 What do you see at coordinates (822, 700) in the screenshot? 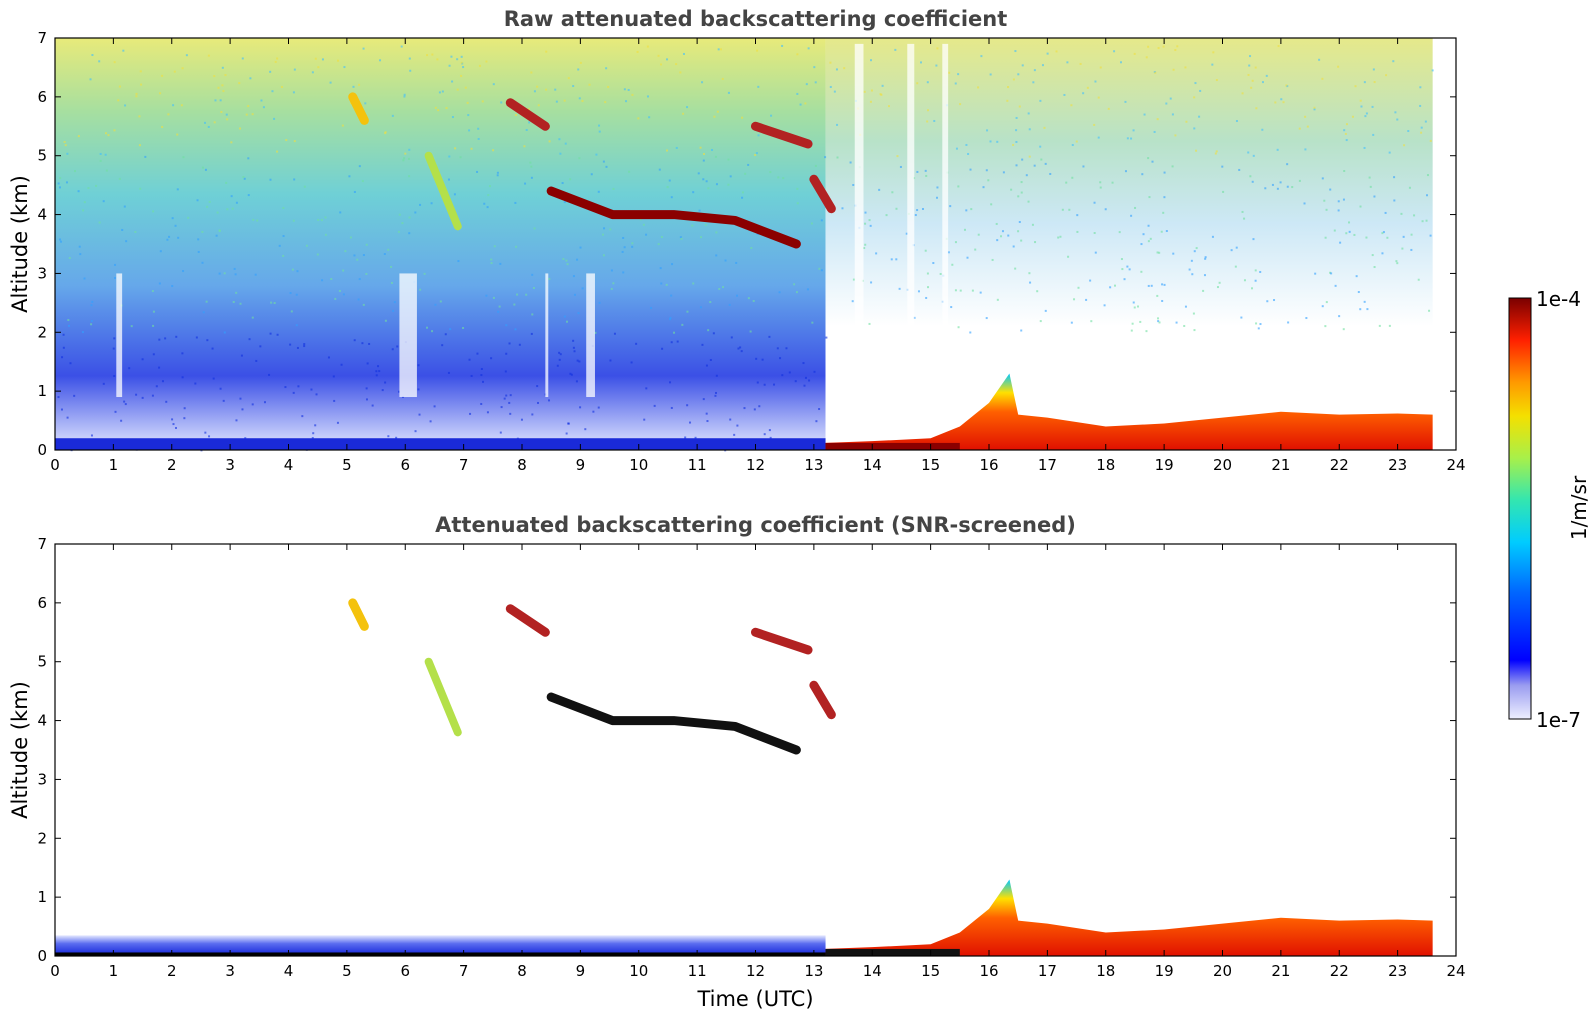
I see `cloud-layer` at bounding box center [822, 700].